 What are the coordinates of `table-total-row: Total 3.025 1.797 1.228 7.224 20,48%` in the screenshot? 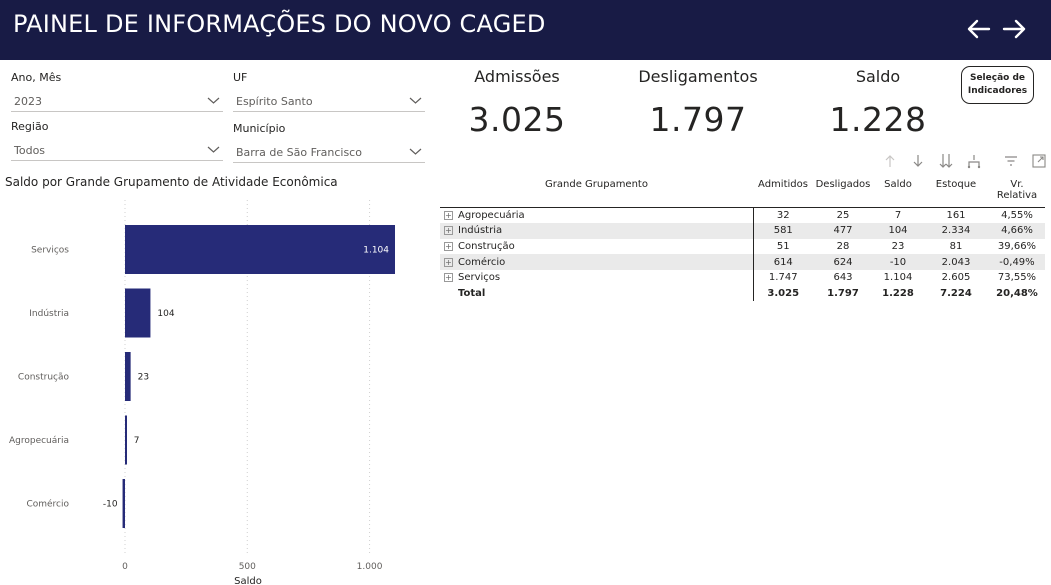 It's located at (742, 293).